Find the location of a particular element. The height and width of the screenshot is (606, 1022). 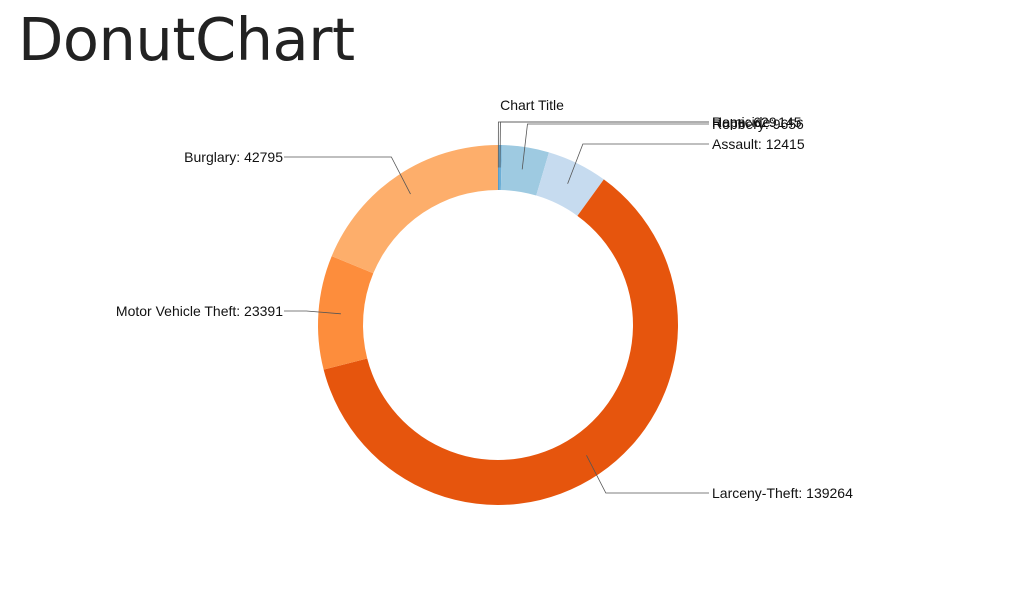

slice-label-motor-vehicle-theft: Motor Vehicle Theft: 23391 is located at coordinates (199, 311).